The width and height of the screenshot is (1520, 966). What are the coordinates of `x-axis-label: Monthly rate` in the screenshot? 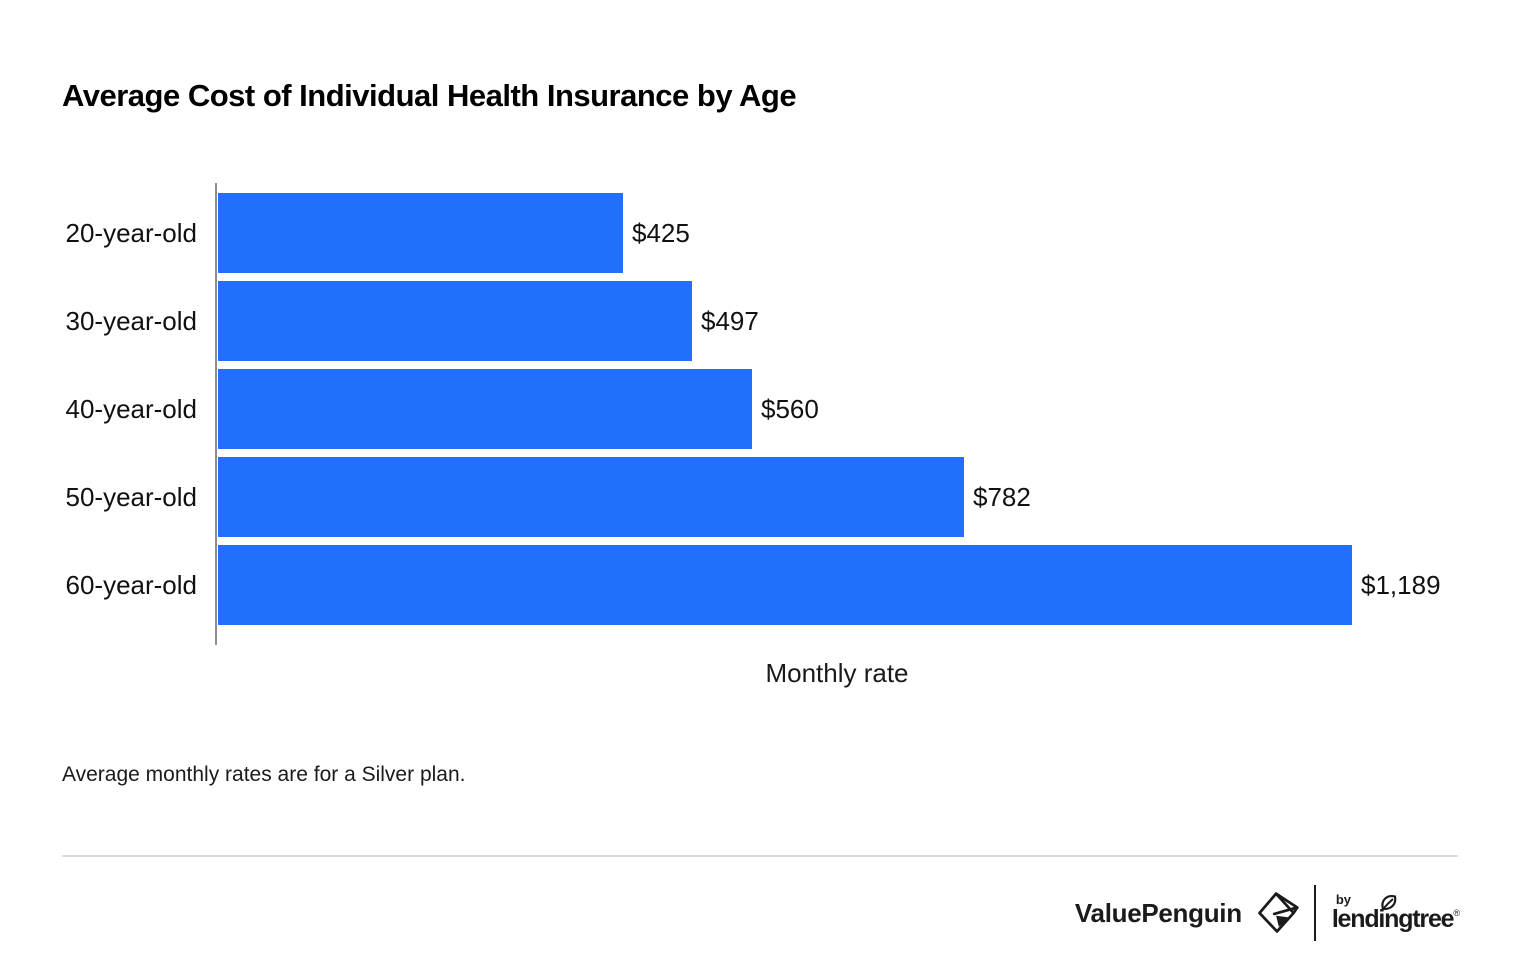 It's located at (837, 673).